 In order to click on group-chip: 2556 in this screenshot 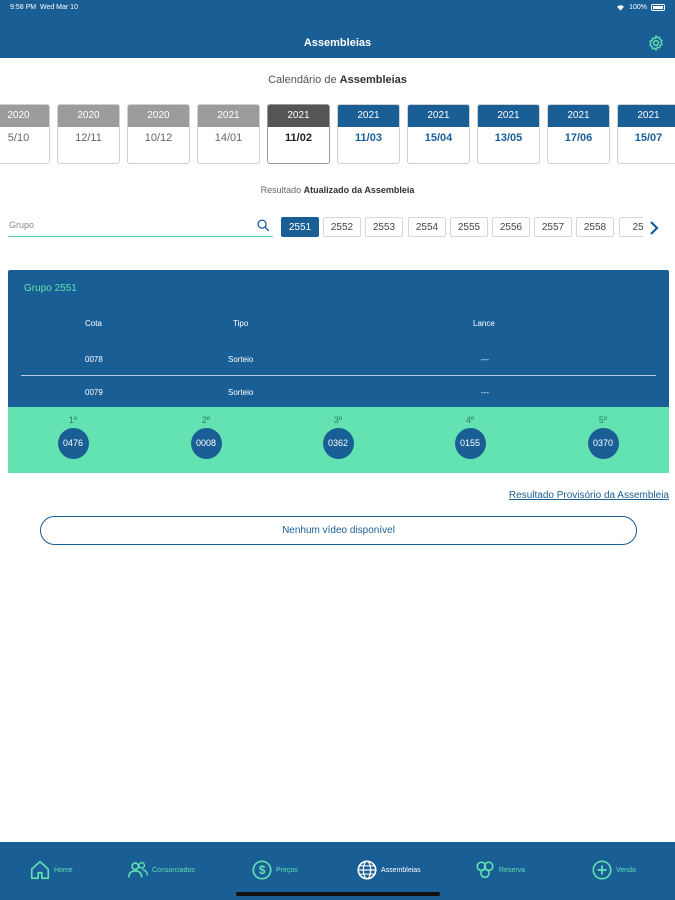, I will do `click(511, 227)`.